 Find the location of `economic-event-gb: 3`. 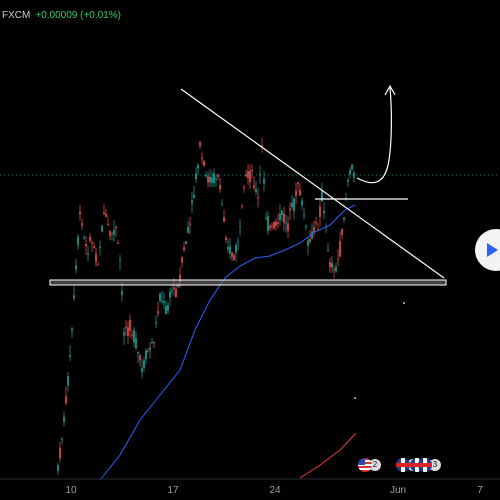

economic-event-gb: 3 is located at coordinates (429, 465).